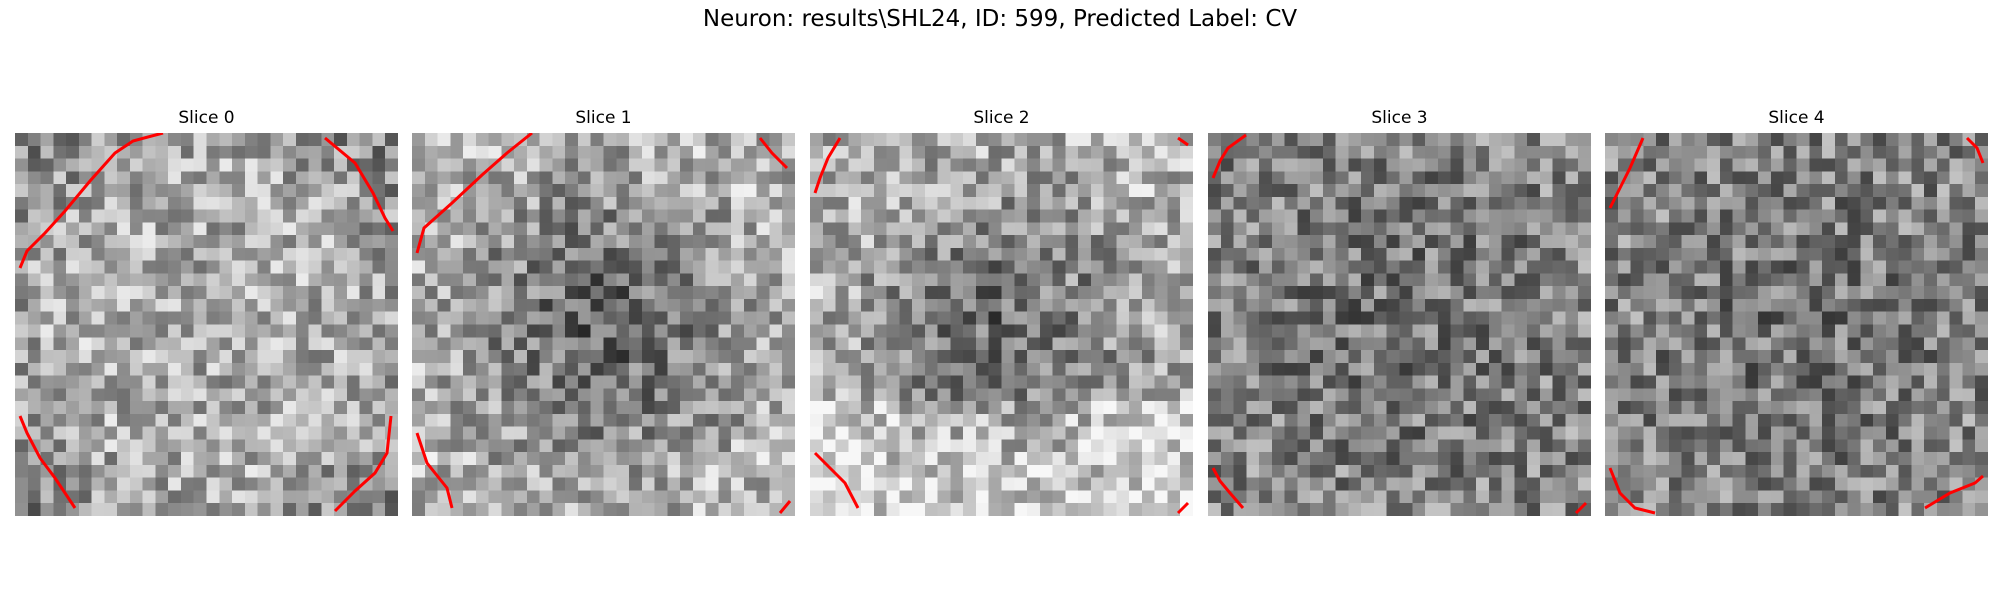  What do you see at coordinates (1626, 173) in the screenshot?
I see `slice-4-contour-top-left` at bounding box center [1626, 173].